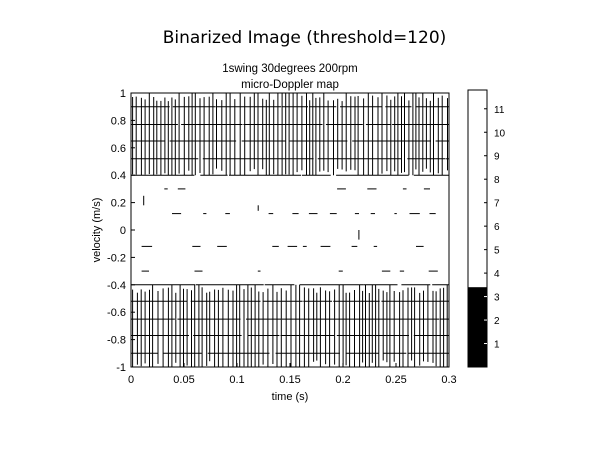  What do you see at coordinates (118, 176) in the screenshot?
I see `y-tick-label: 0.4` at bounding box center [118, 176].